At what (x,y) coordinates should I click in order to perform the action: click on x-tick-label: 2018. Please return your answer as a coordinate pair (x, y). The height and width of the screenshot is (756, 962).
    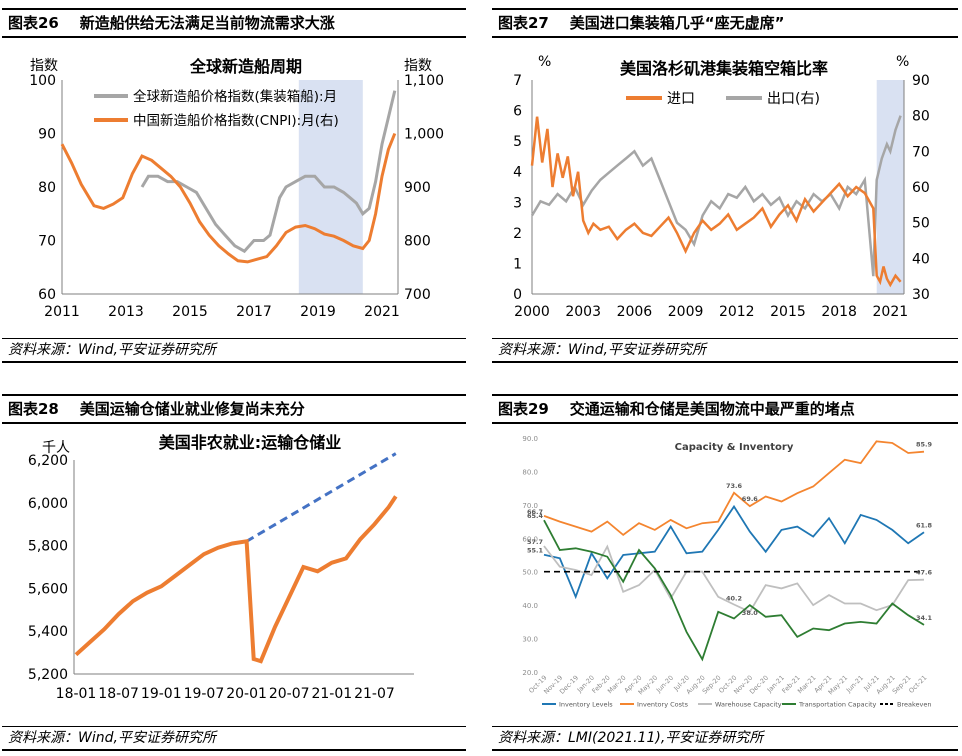
    Looking at the image, I should click on (839, 312).